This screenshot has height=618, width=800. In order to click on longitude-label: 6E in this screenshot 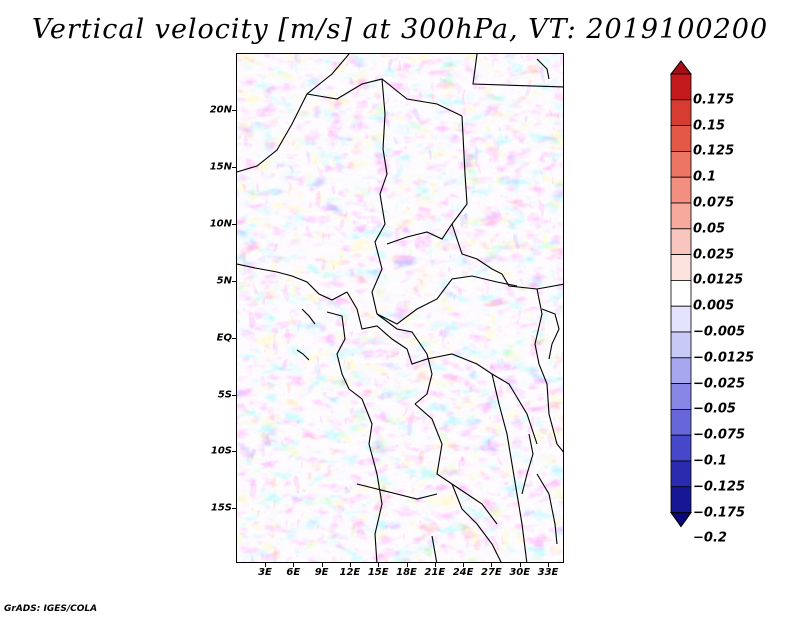, I will do `click(293, 572)`.